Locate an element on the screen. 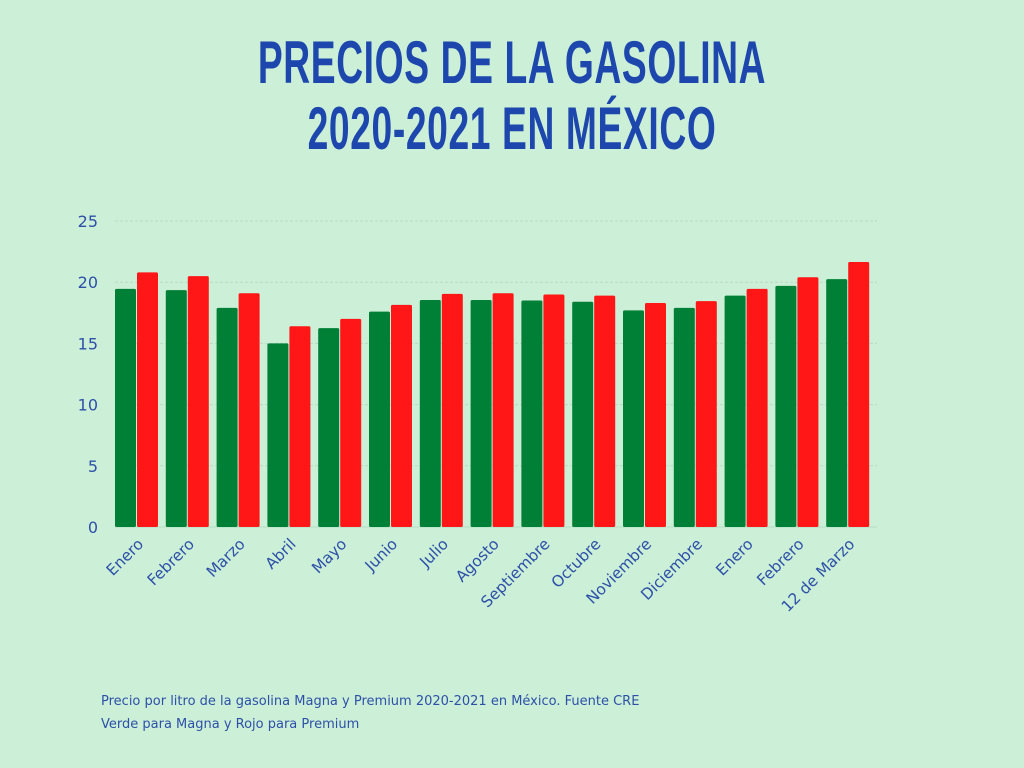  y-tick-label: 0 is located at coordinates (93, 527).